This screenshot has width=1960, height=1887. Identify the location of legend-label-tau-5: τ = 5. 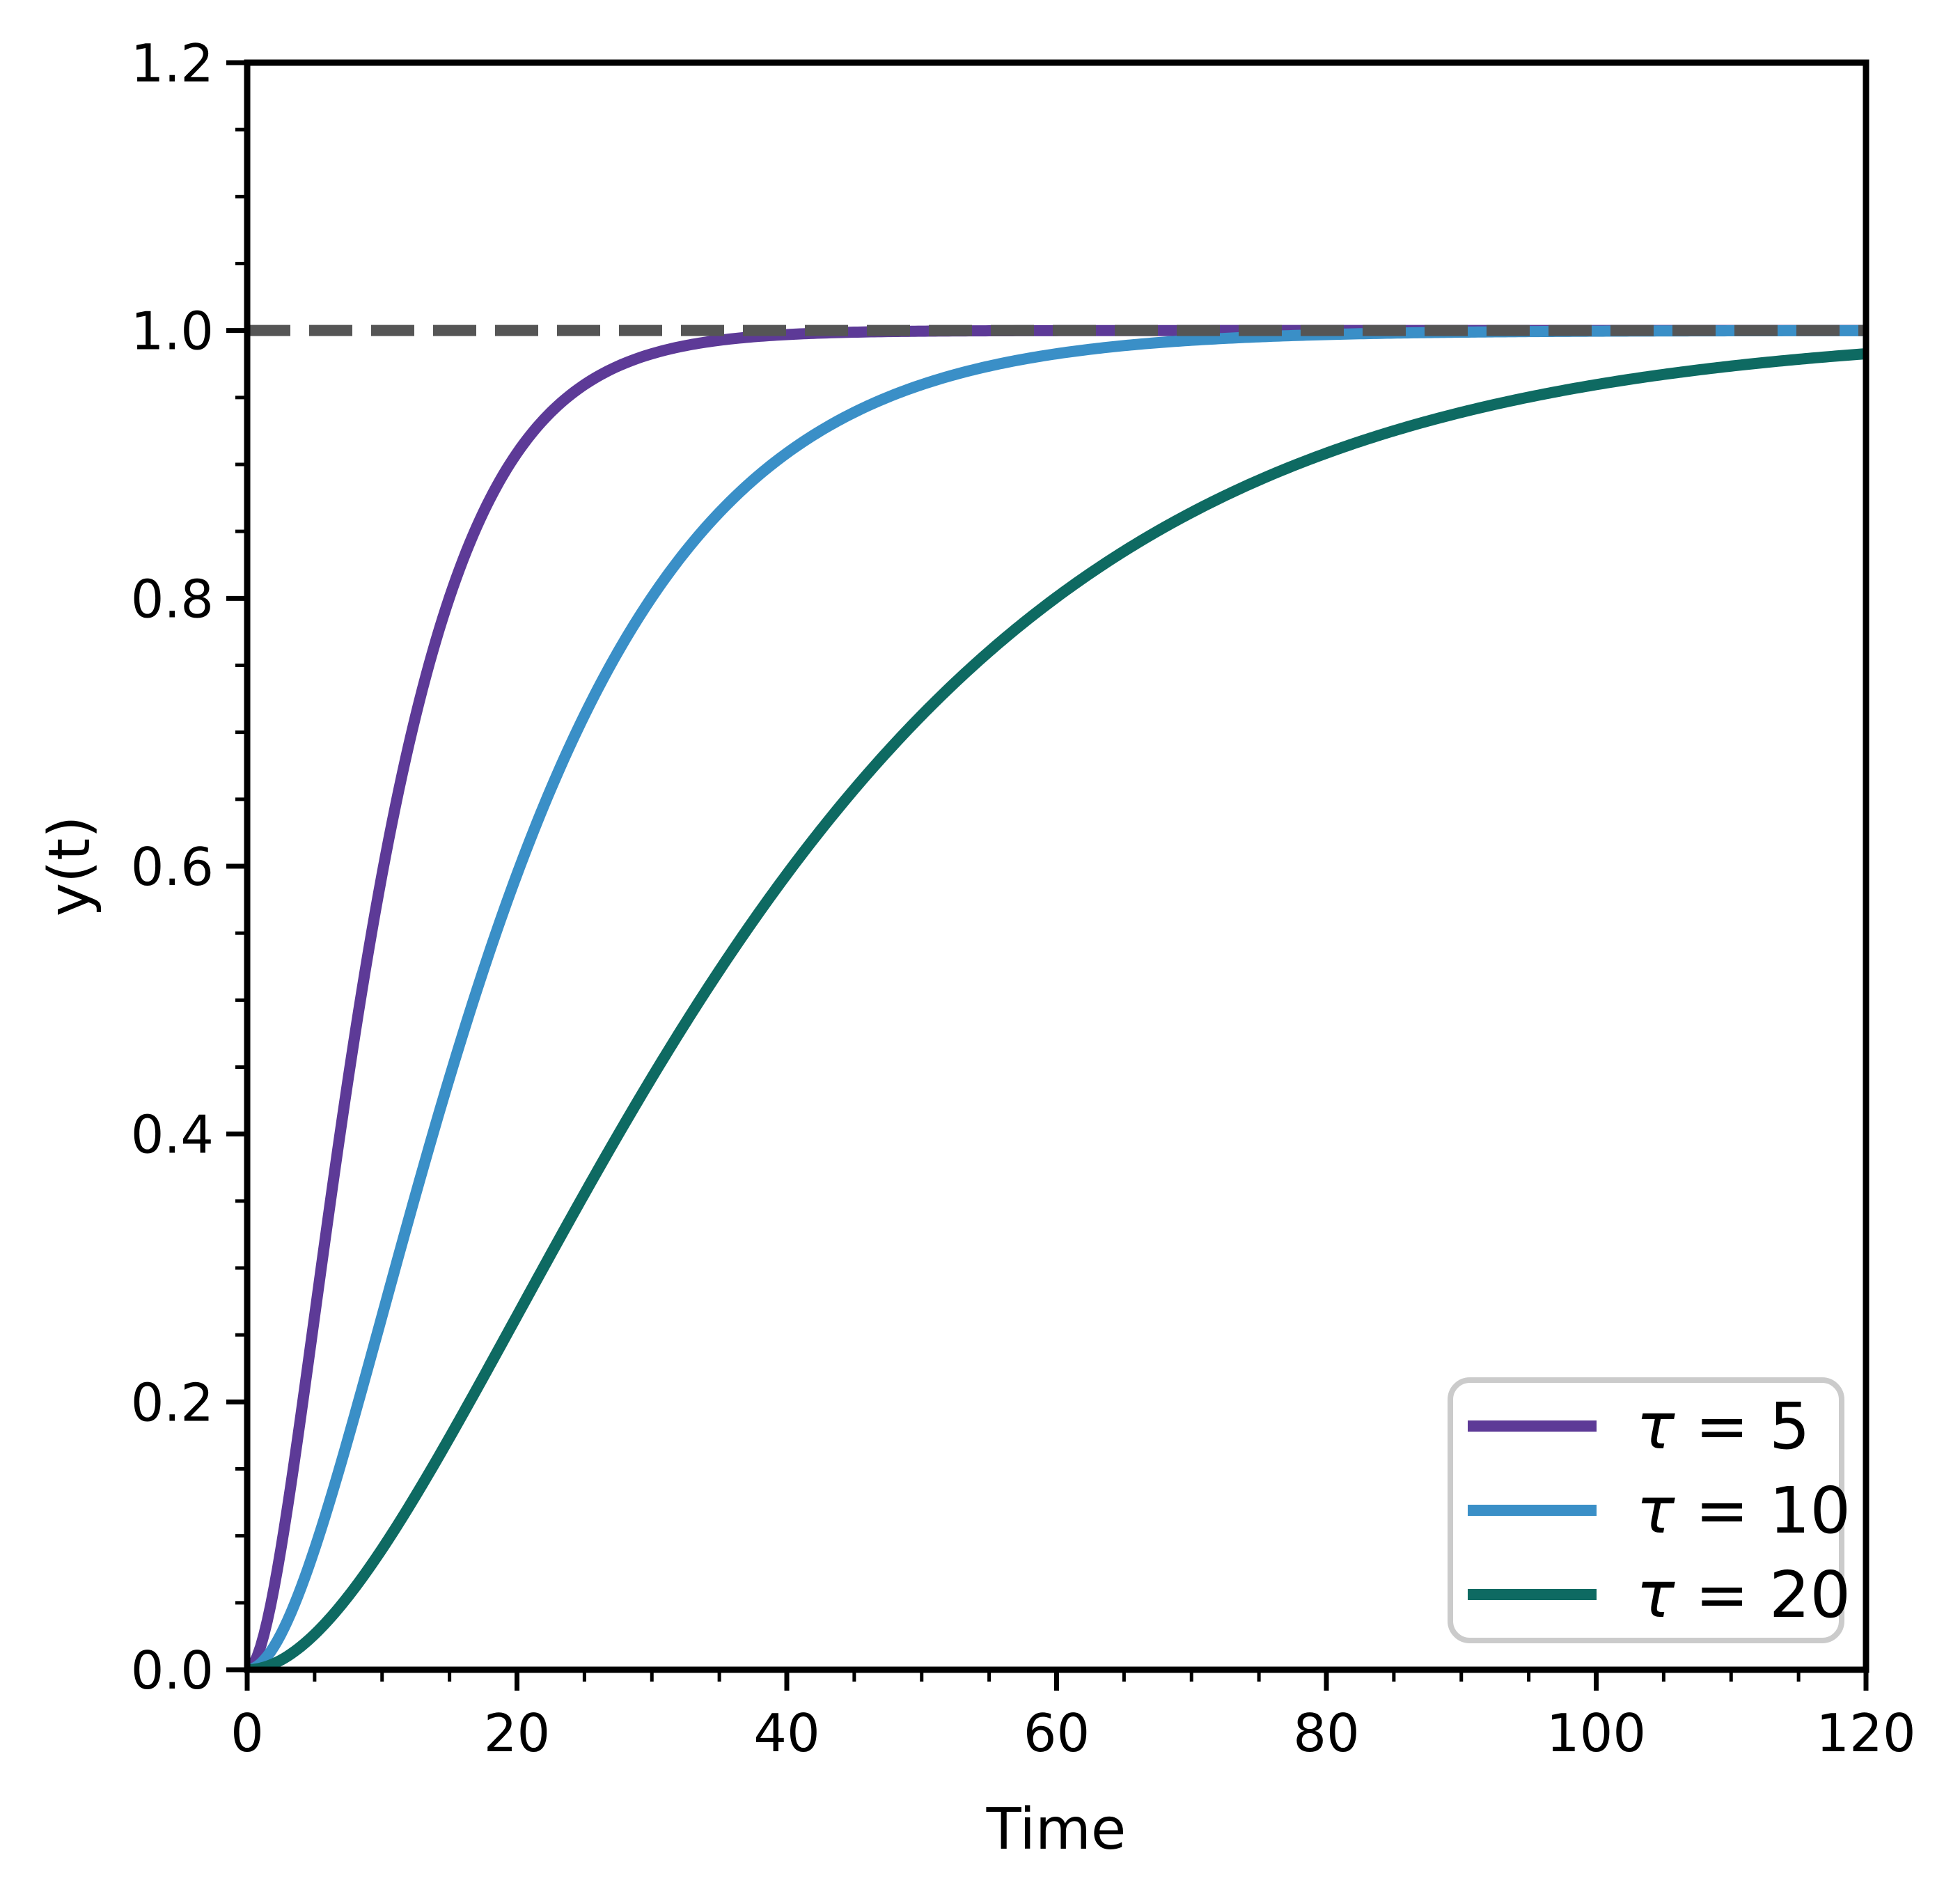
(1723, 1426).